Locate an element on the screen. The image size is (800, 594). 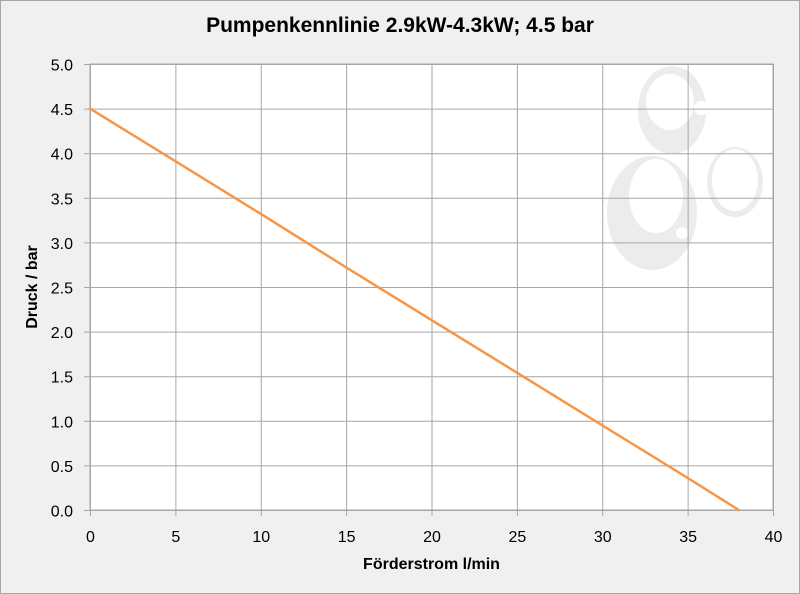
x-axis-ticks: 0 5 10 15 20 25 30 35 40 is located at coordinates (434, 537).